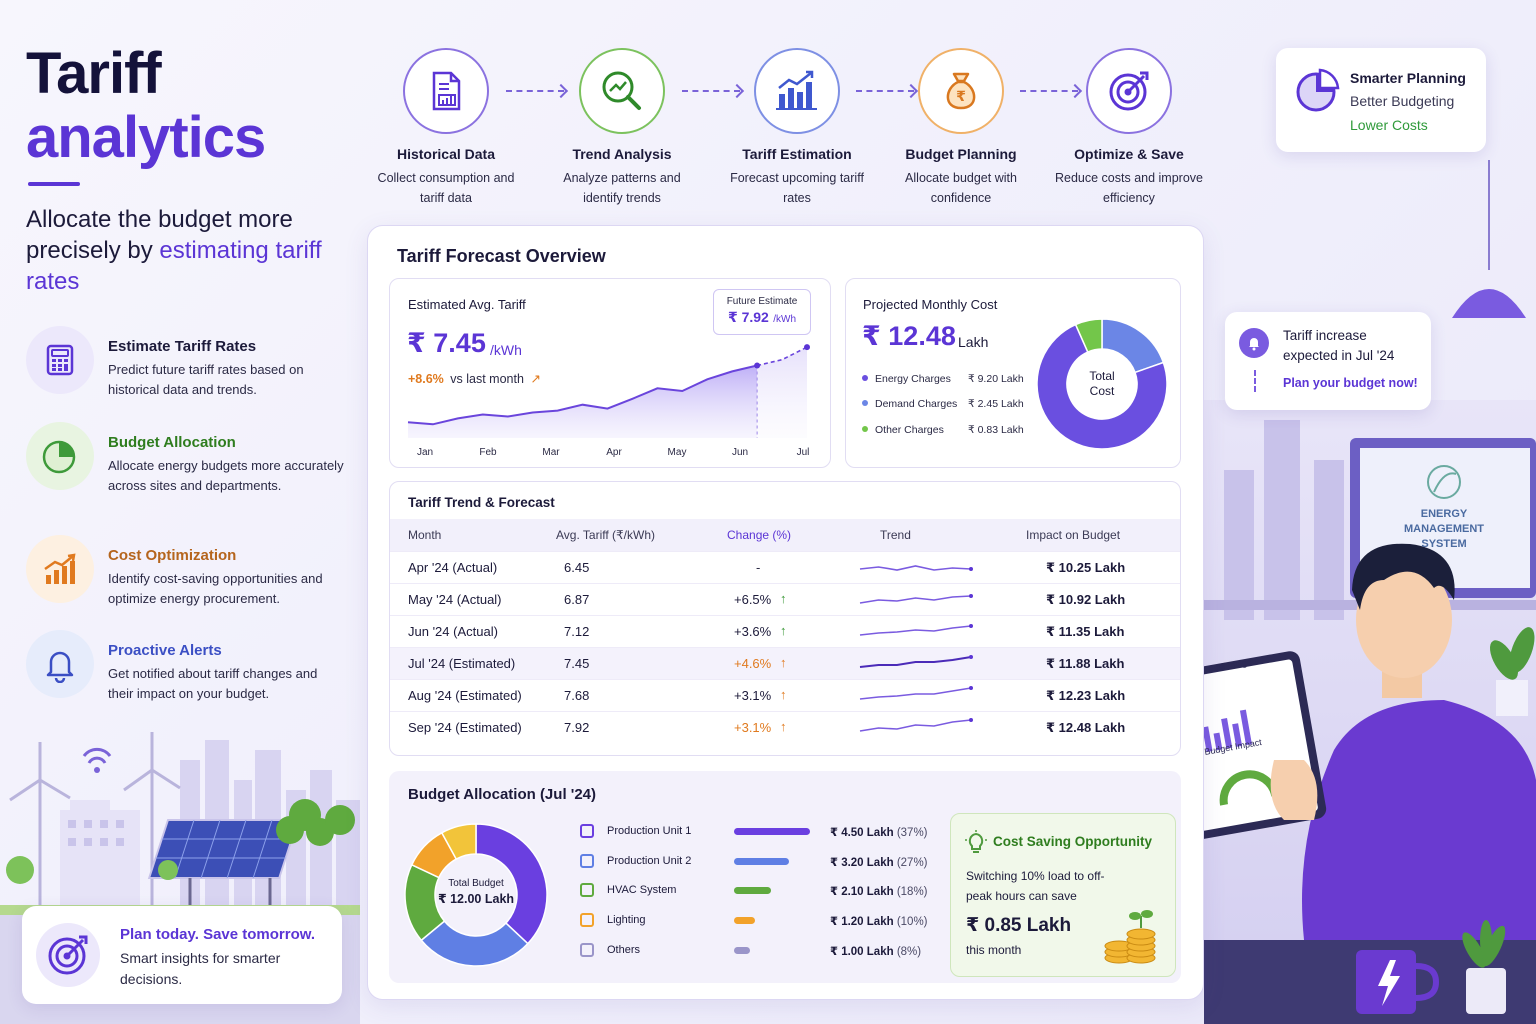 The height and width of the screenshot is (1024, 1536). I want to click on table-header-row, so click(785, 535).